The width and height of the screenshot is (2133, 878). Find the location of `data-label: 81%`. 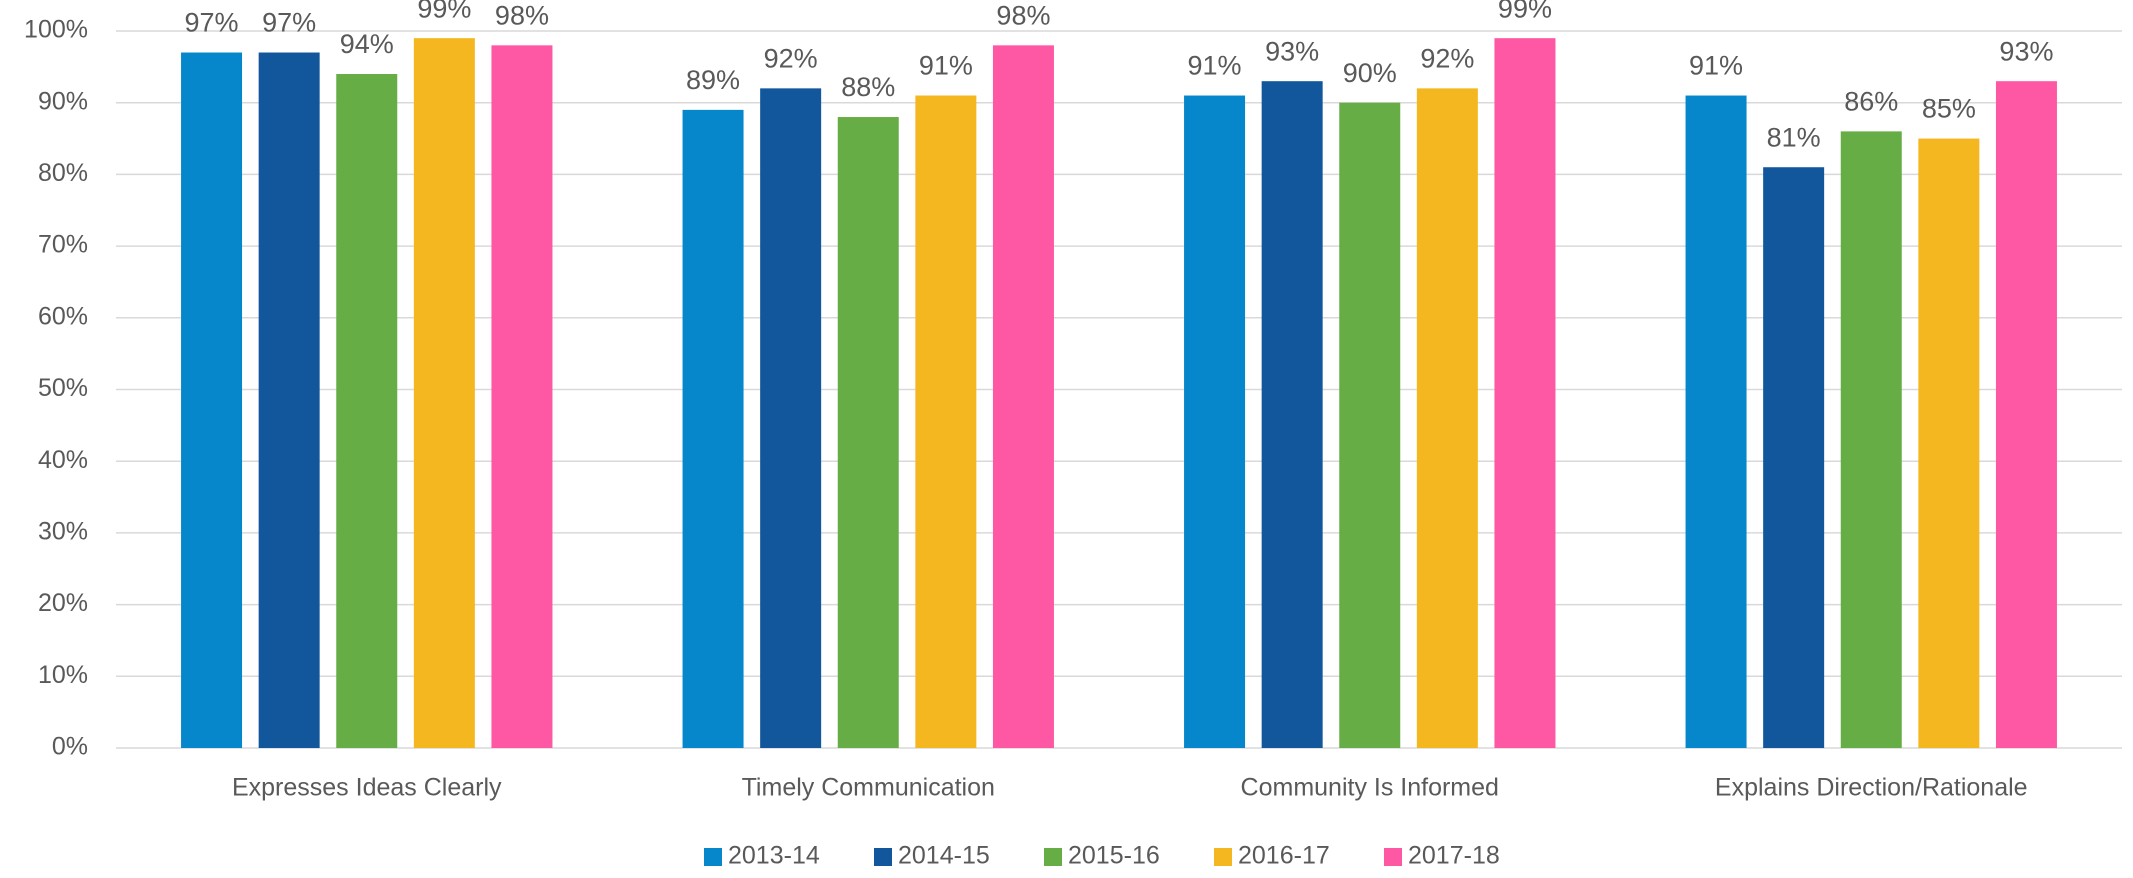

data-label: 81% is located at coordinates (1794, 137).